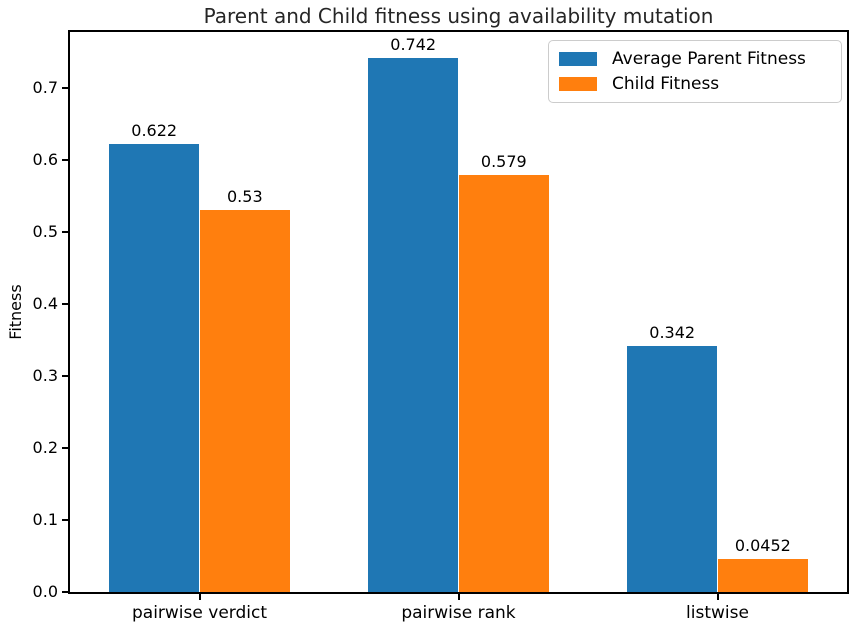 The image size is (850, 625). I want to click on bar-value-label: 0.342, so click(672, 332).